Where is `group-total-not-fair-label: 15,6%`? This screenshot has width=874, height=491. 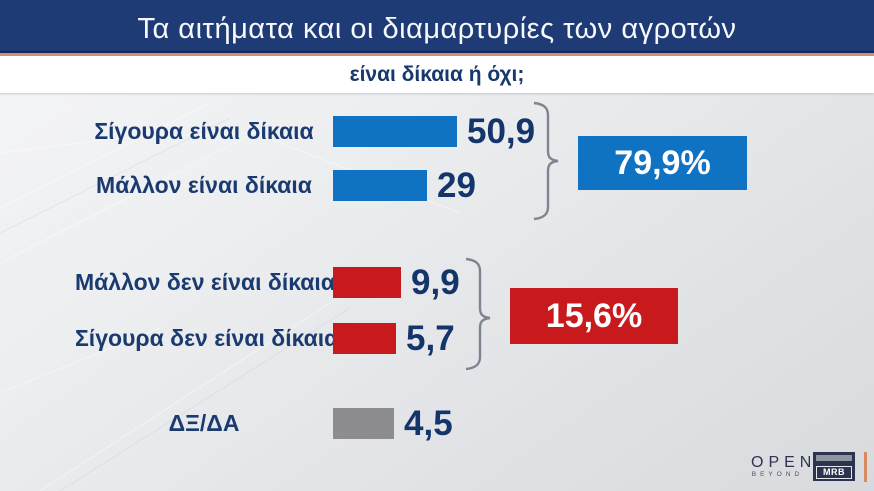
group-total-not-fair-label: 15,6% is located at coordinates (594, 315).